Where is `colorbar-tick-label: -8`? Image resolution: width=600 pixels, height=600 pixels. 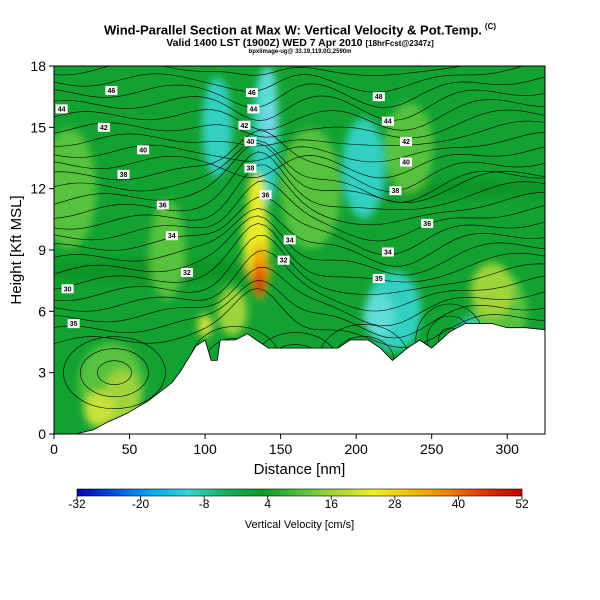 colorbar-tick-label: -8 is located at coordinates (204, 504).